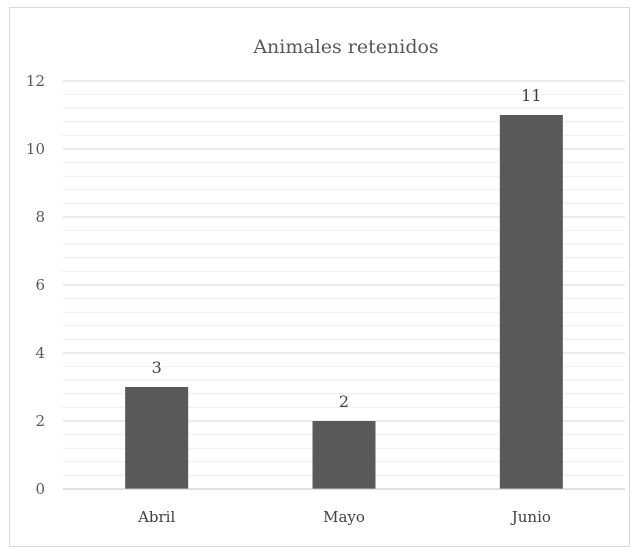  I want to click on y-tick-label: 4, so click(40, 353).